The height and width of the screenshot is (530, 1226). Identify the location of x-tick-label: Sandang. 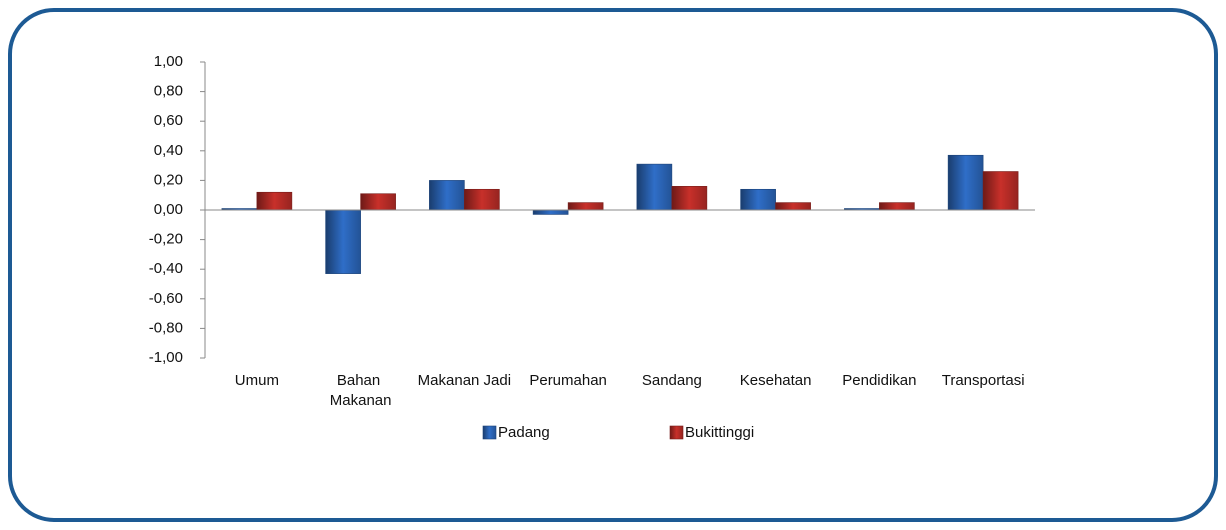
(672, 380).